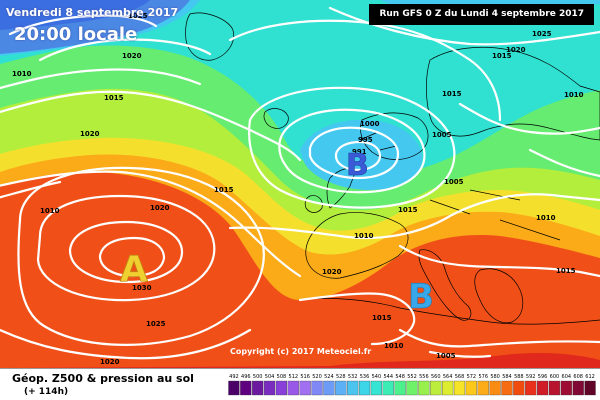 The height and width of the screenshot is (400, 600). What do you see at coordinates (134, 269) in the screenshot?
I see `high-pressure-center: A` at bounding box center [134, 269].